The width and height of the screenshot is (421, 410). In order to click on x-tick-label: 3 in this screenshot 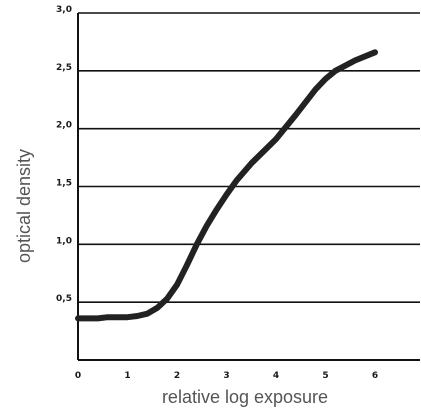, I will do `click(226, 376)`.